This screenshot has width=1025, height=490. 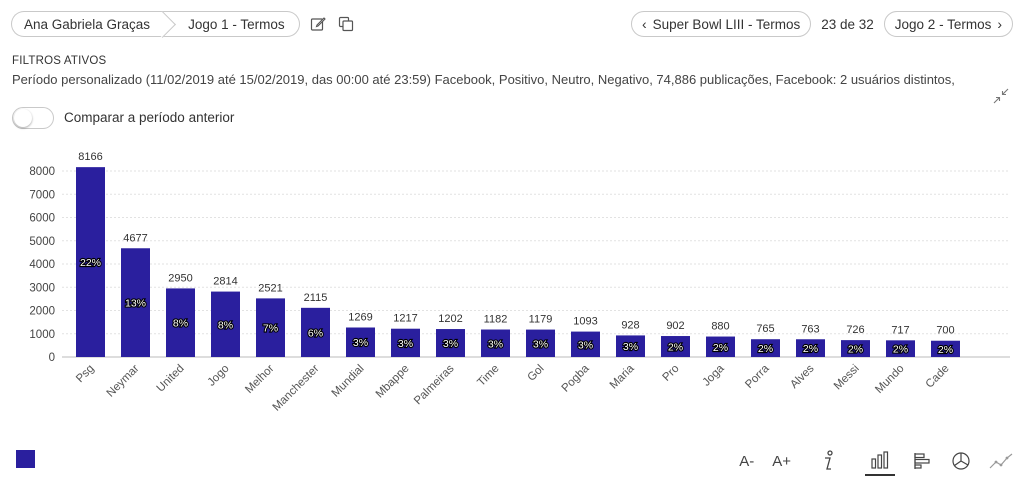 I want to click on x-tick-label: Alves, so click(x=802, y=376).